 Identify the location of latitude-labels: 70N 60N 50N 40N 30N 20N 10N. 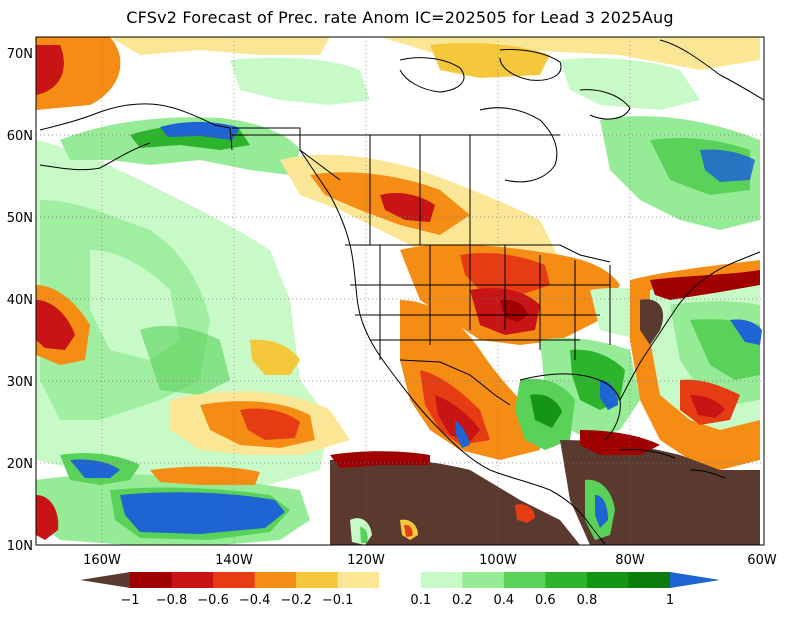
(20, 300).